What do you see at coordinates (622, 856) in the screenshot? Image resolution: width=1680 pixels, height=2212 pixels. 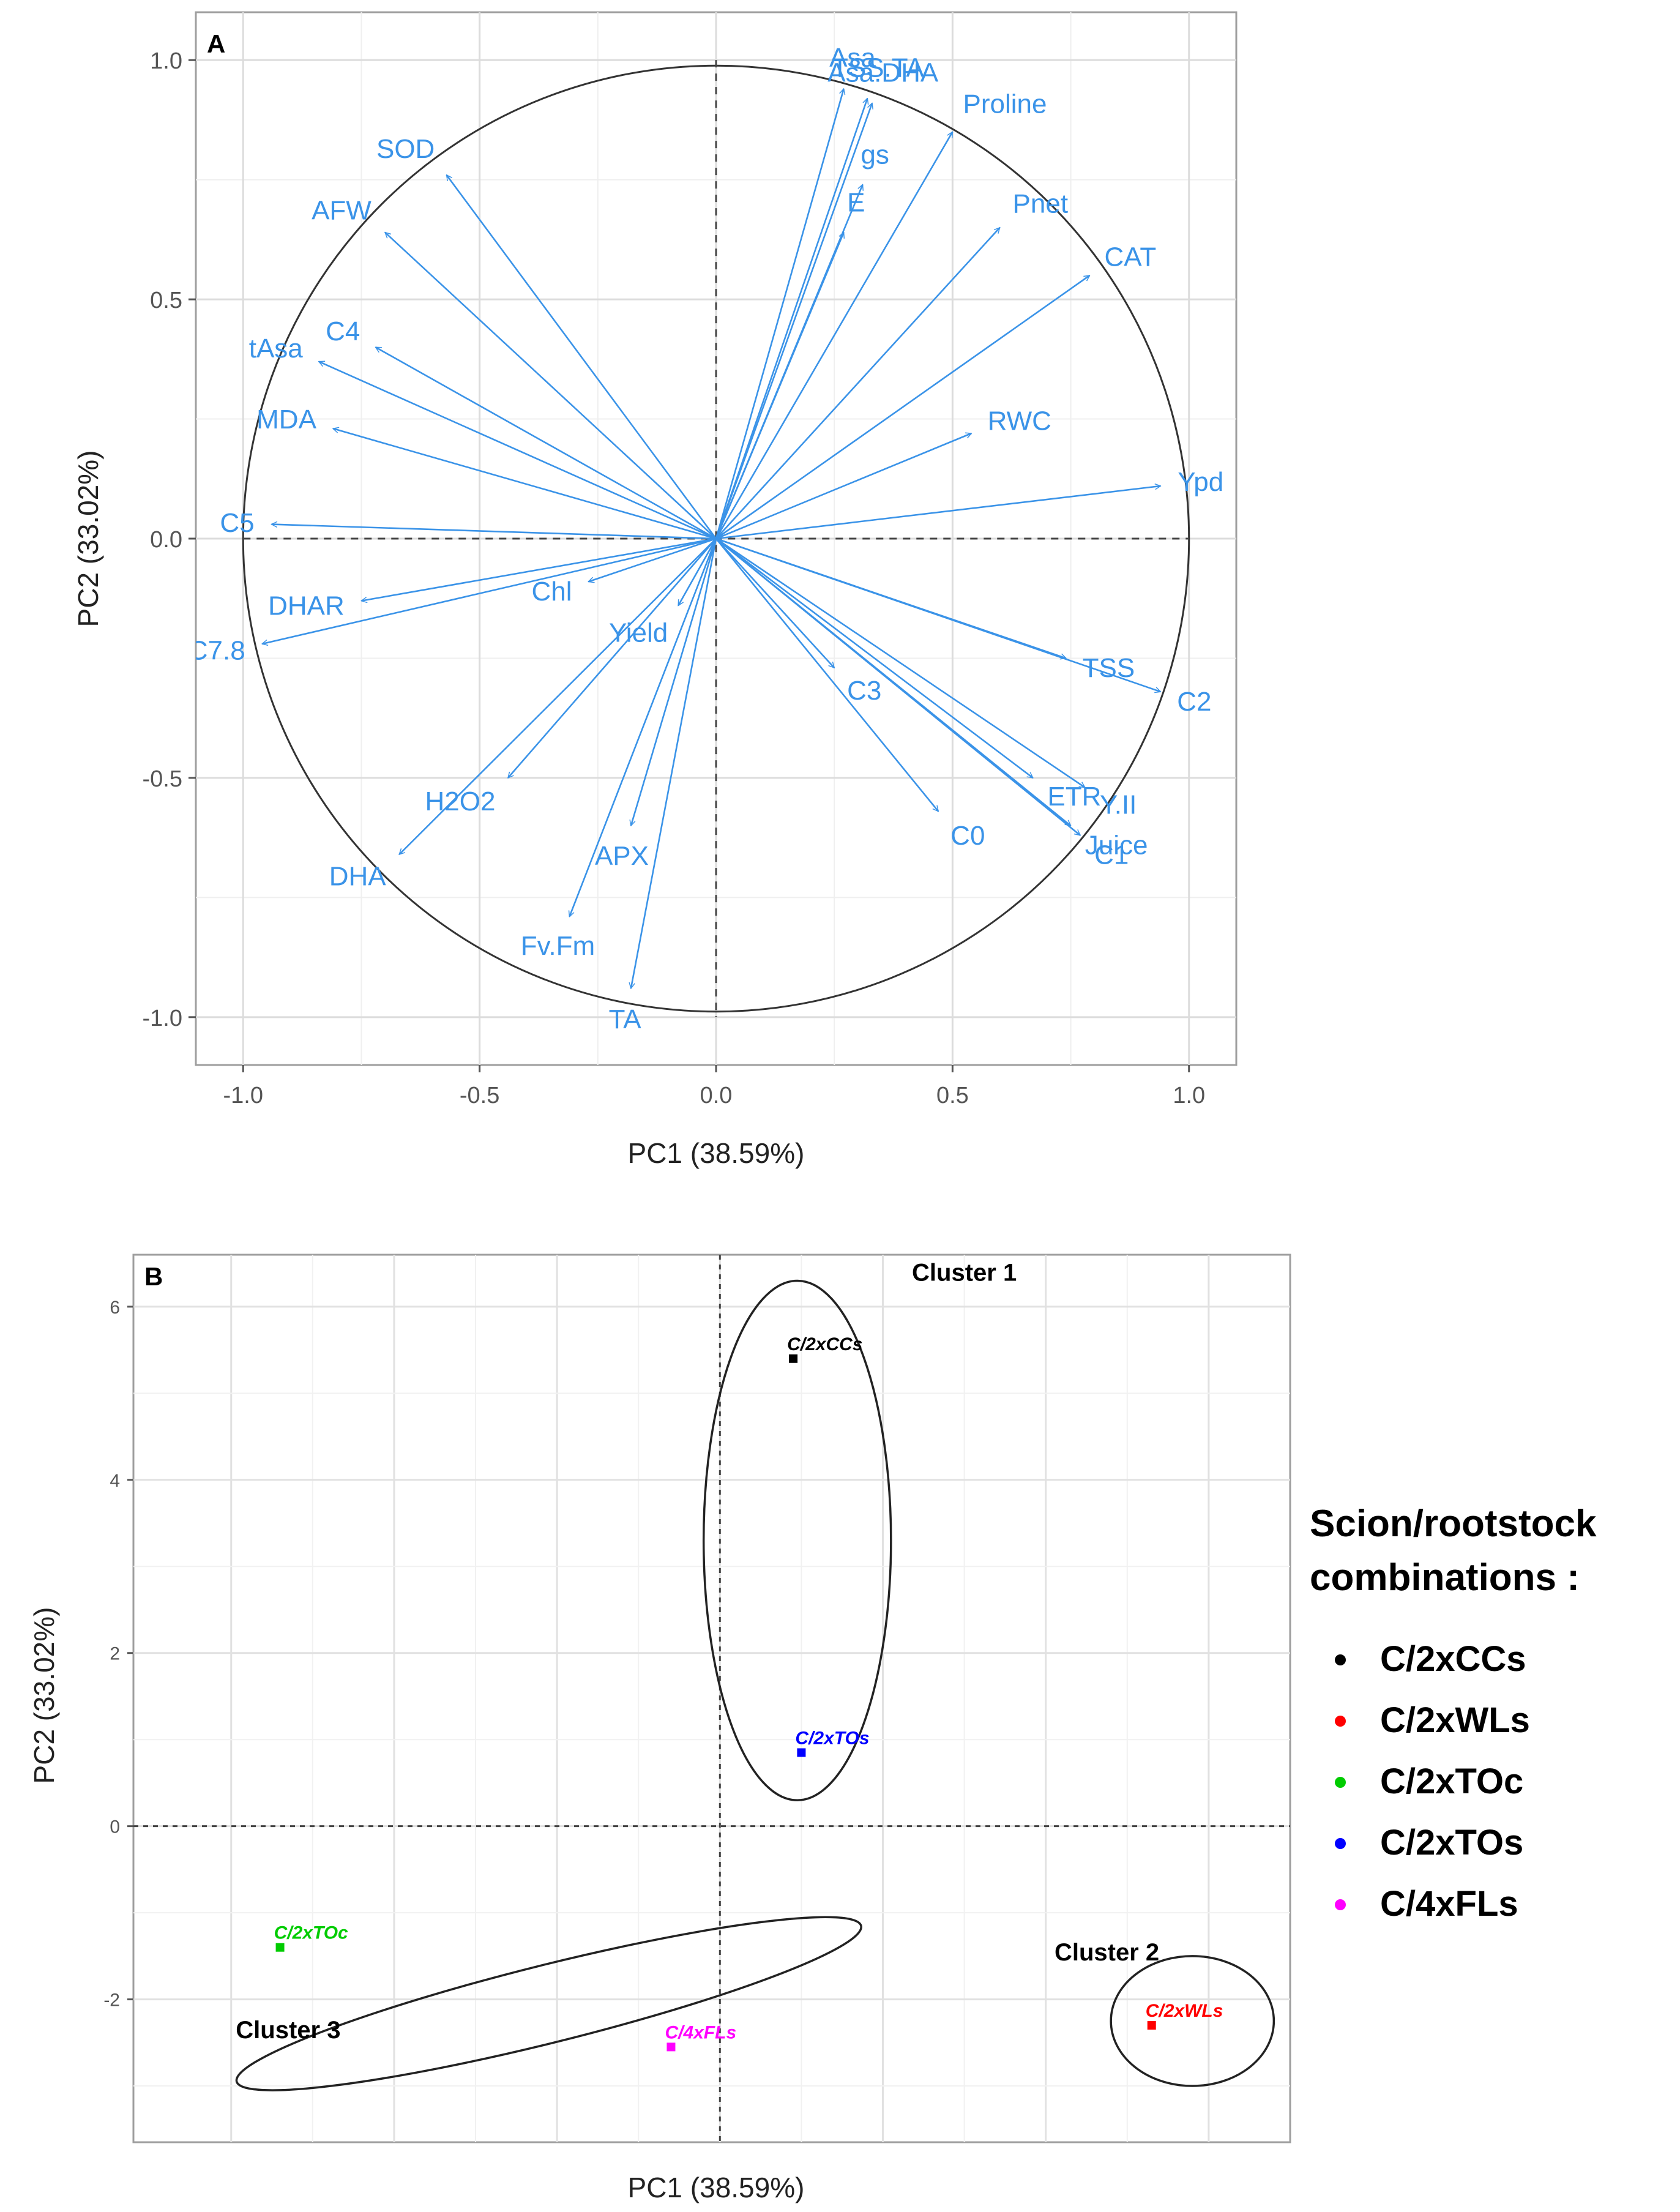 I see `vector-label-apx: APX` at bounding box center [622, 856].